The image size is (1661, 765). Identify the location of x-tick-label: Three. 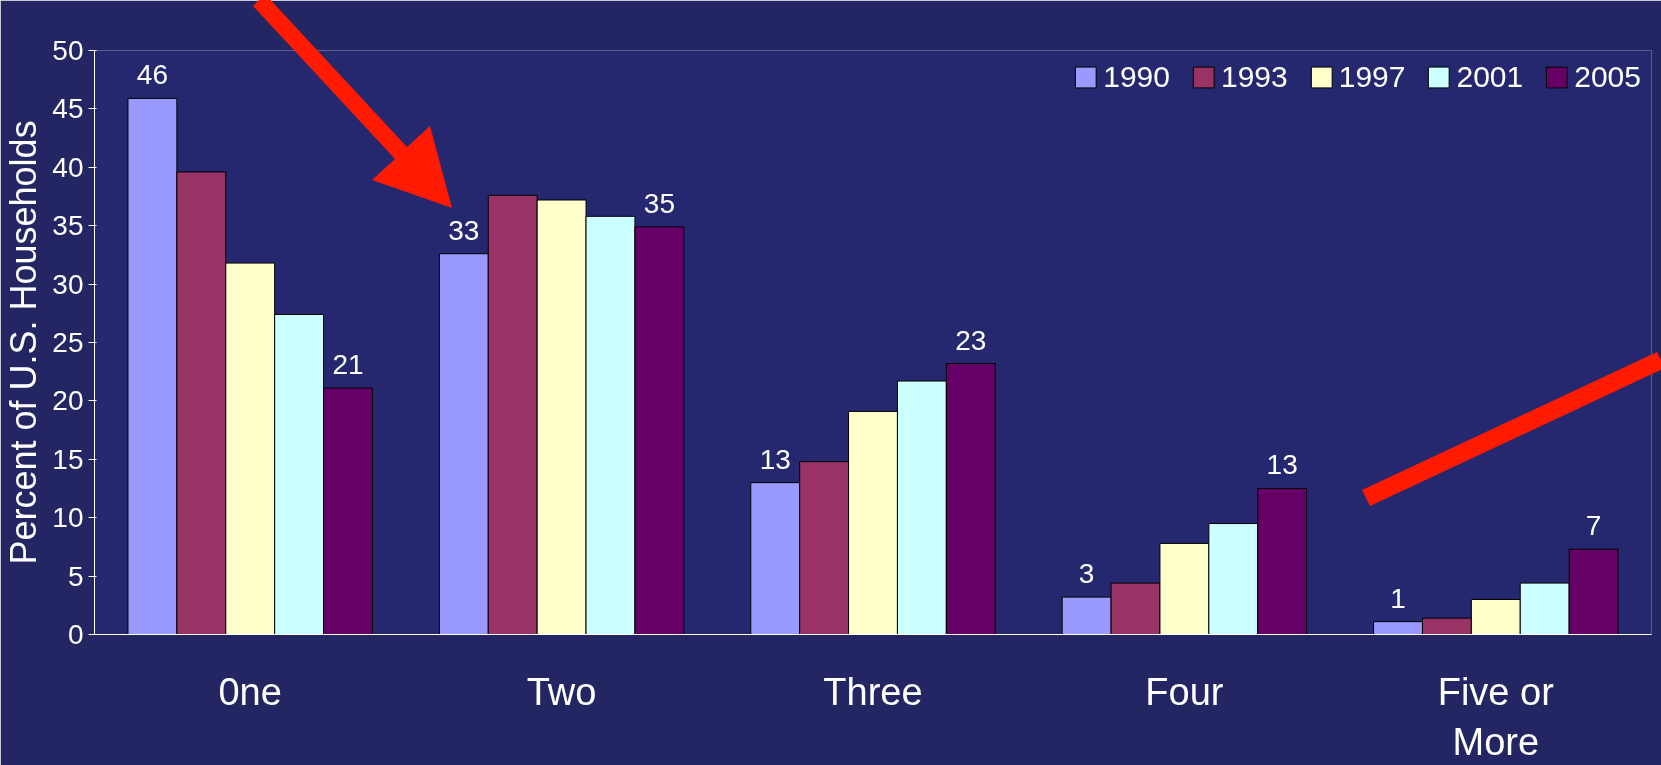
(873, 691).